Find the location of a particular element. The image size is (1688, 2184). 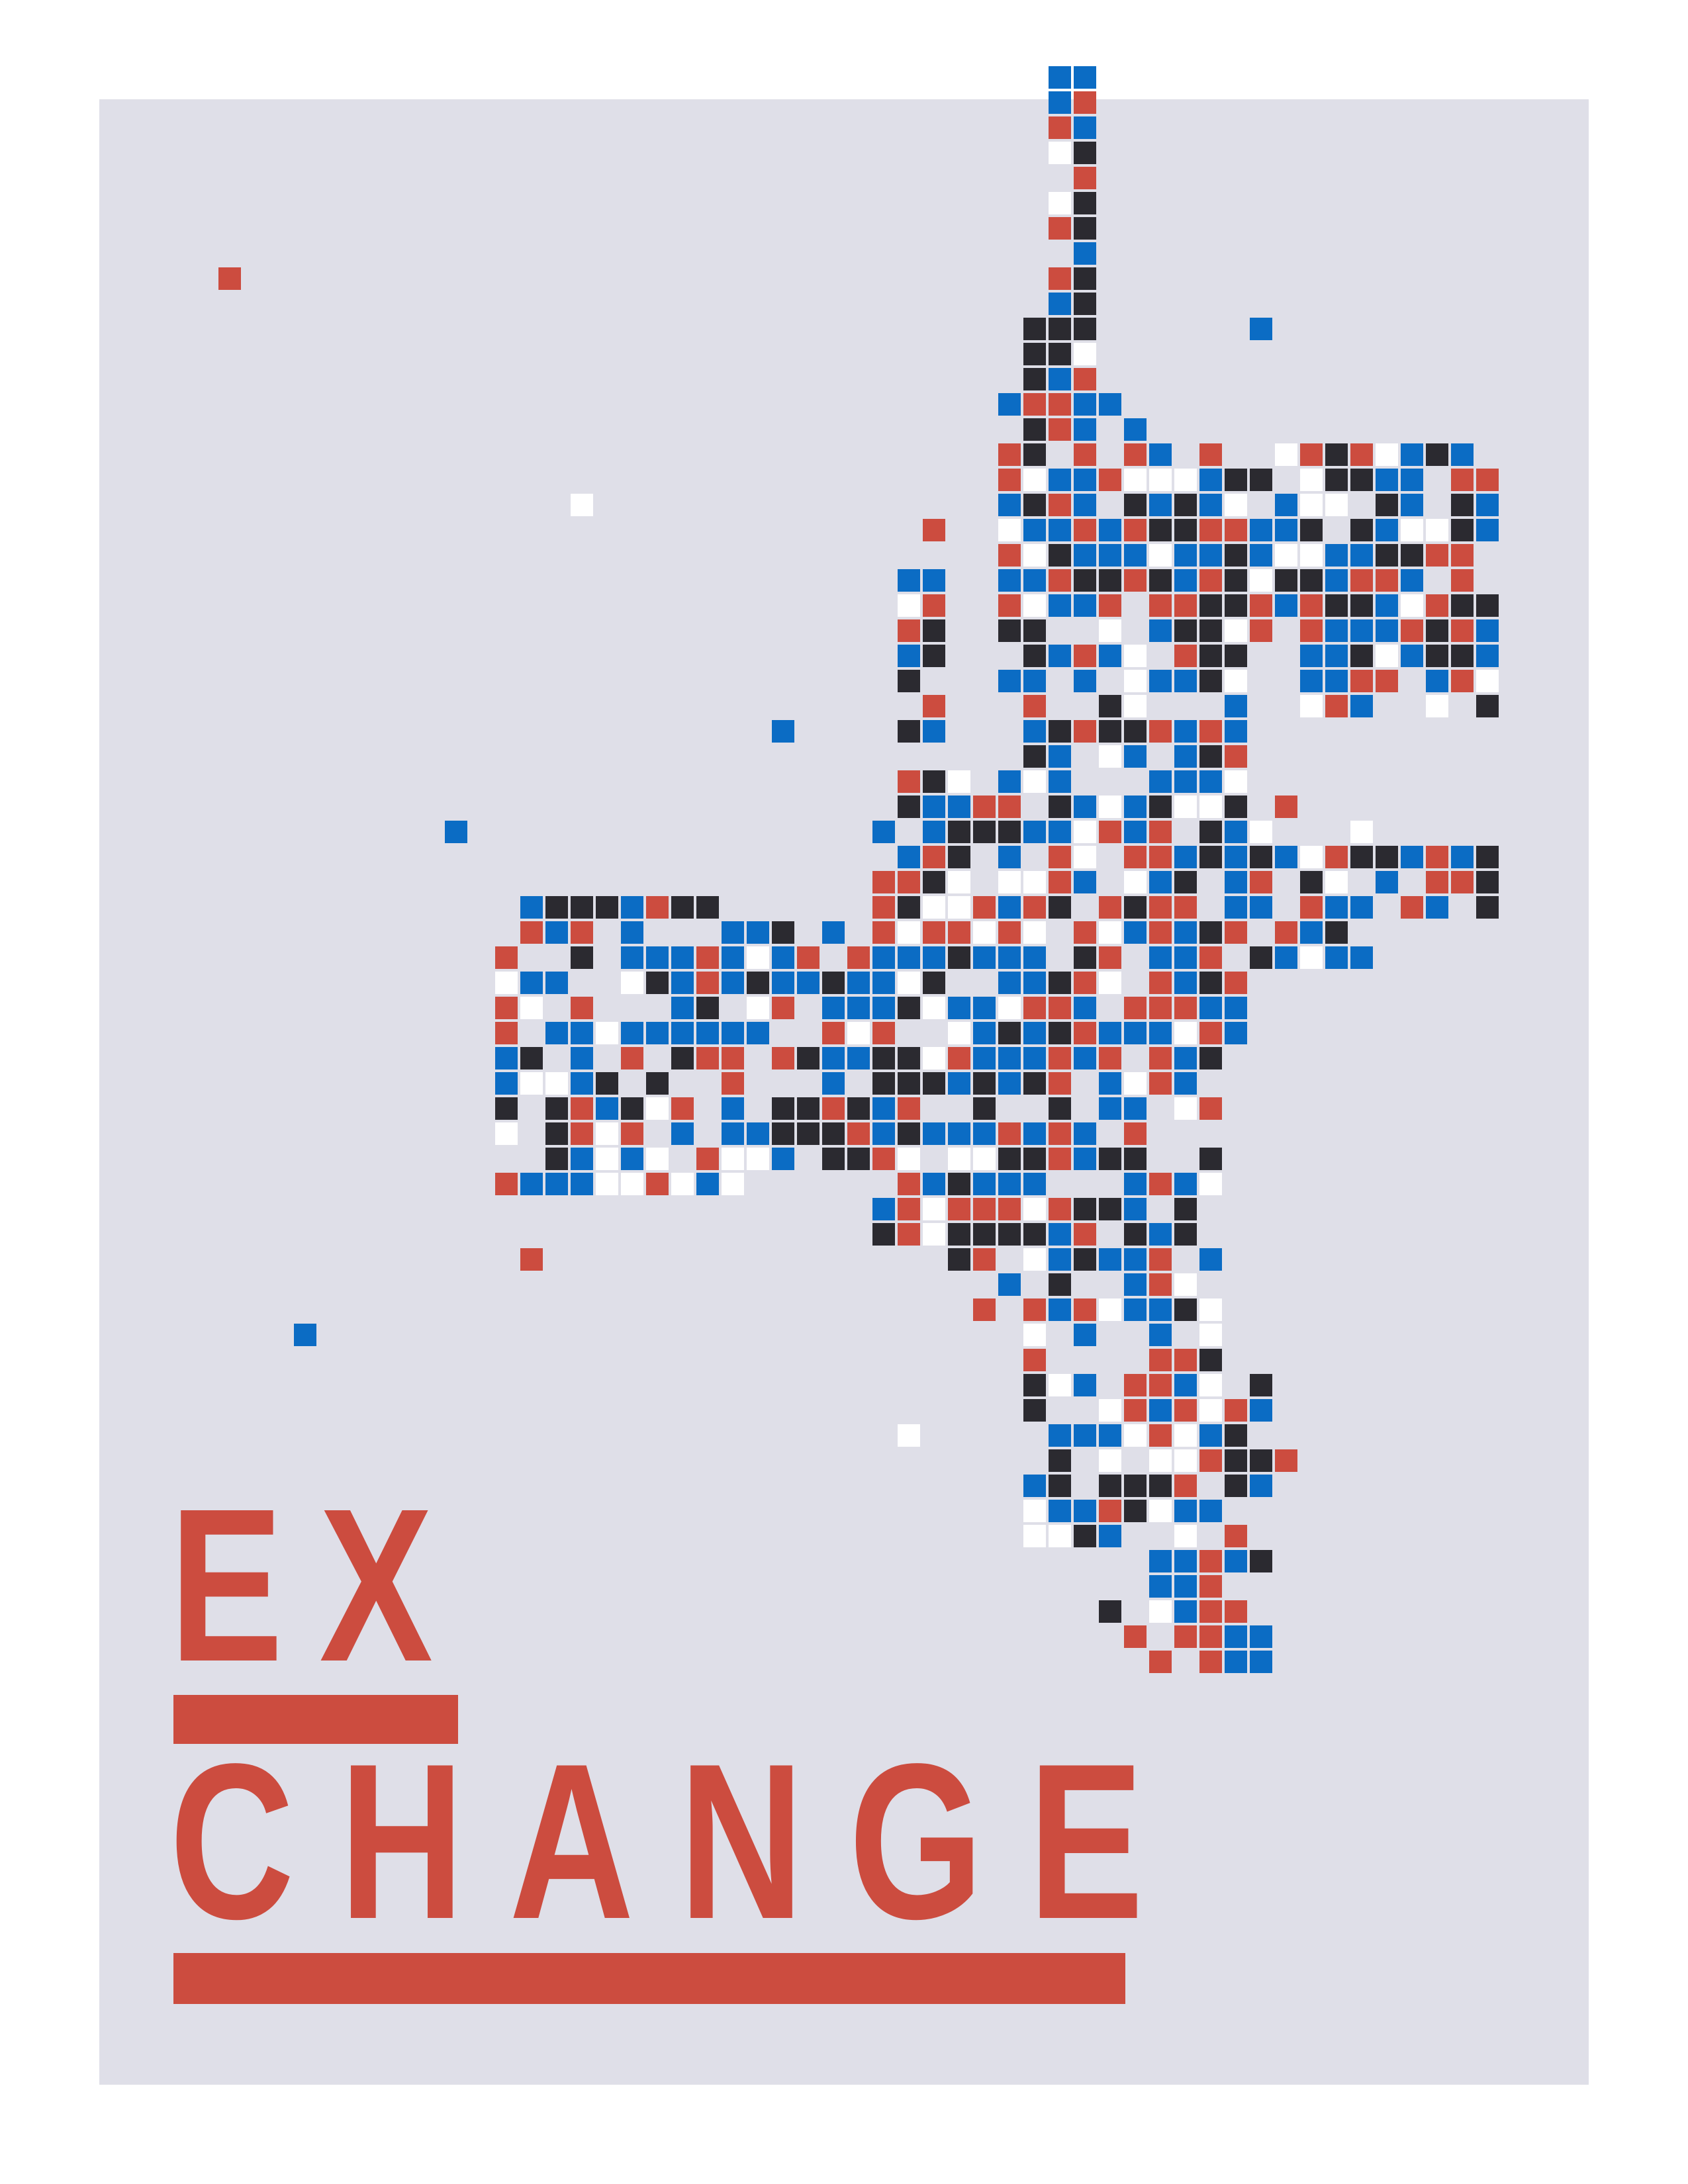

title-change: CHANGE is located at coordinates (679, 1841).